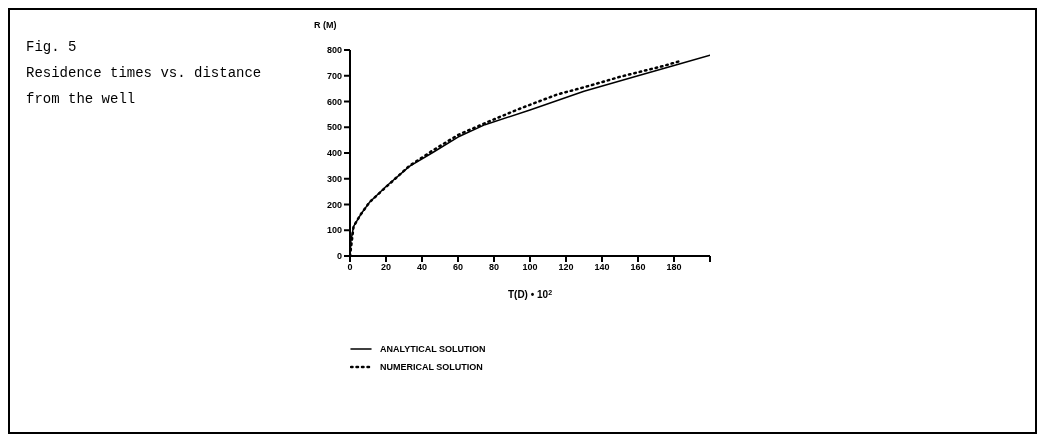 This screenshot has width=1043, height=440. What do you see at coordinates (52, 47) in the screenshot?
I see `text: Fig. 5` at bounding box center [52, 47].